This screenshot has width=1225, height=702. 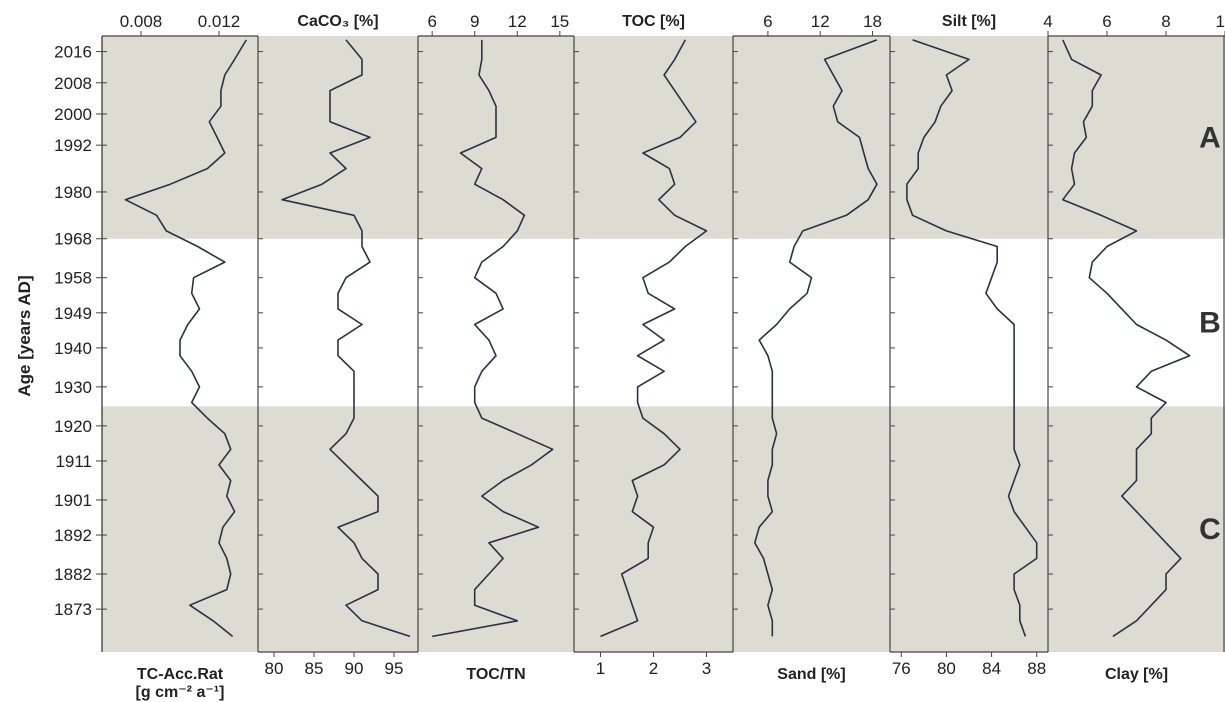 I want to click on panel-caco3-tick-label: 95, so click(x=394, y=668).